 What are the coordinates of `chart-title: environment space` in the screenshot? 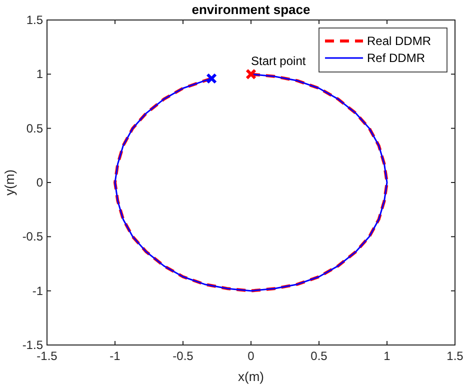 It's located at (251, 9).